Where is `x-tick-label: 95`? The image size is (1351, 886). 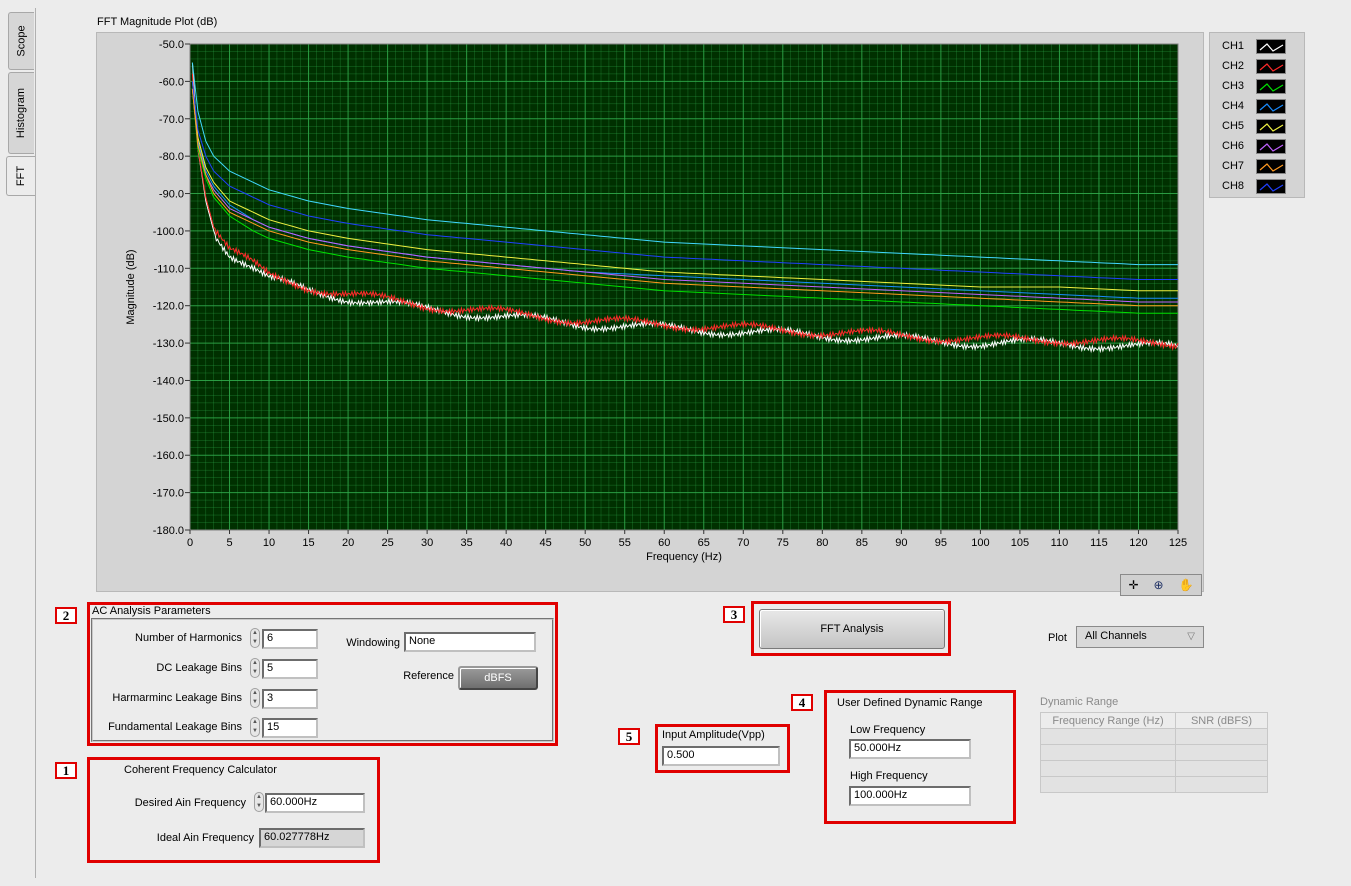
x-tick-label: 95 is located at coordinates (941, 543).